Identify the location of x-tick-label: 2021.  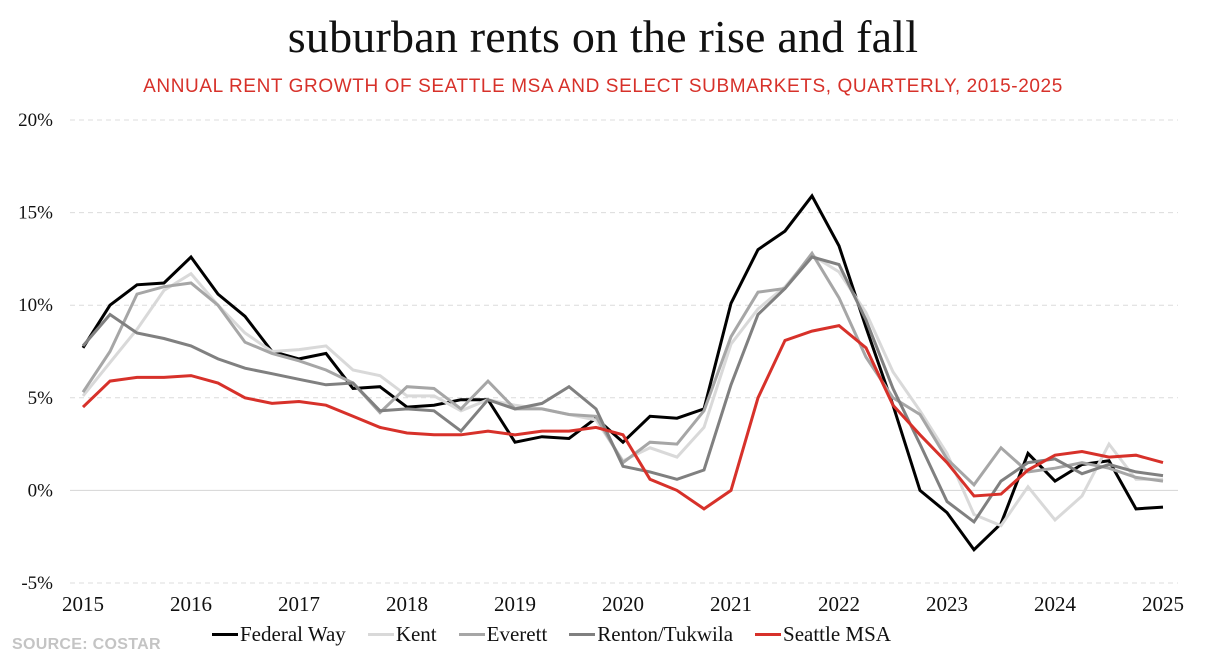
(731, 604).